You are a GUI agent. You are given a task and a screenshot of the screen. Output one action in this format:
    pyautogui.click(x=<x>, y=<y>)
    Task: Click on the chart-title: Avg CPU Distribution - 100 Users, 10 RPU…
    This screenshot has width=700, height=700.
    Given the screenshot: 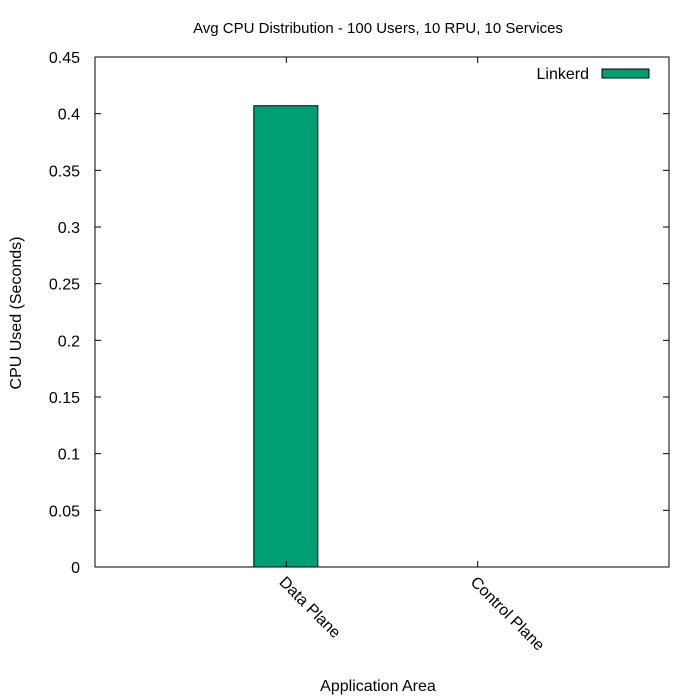 What is the action you would take?
    pyautogui.click(x=378, y=28)
    